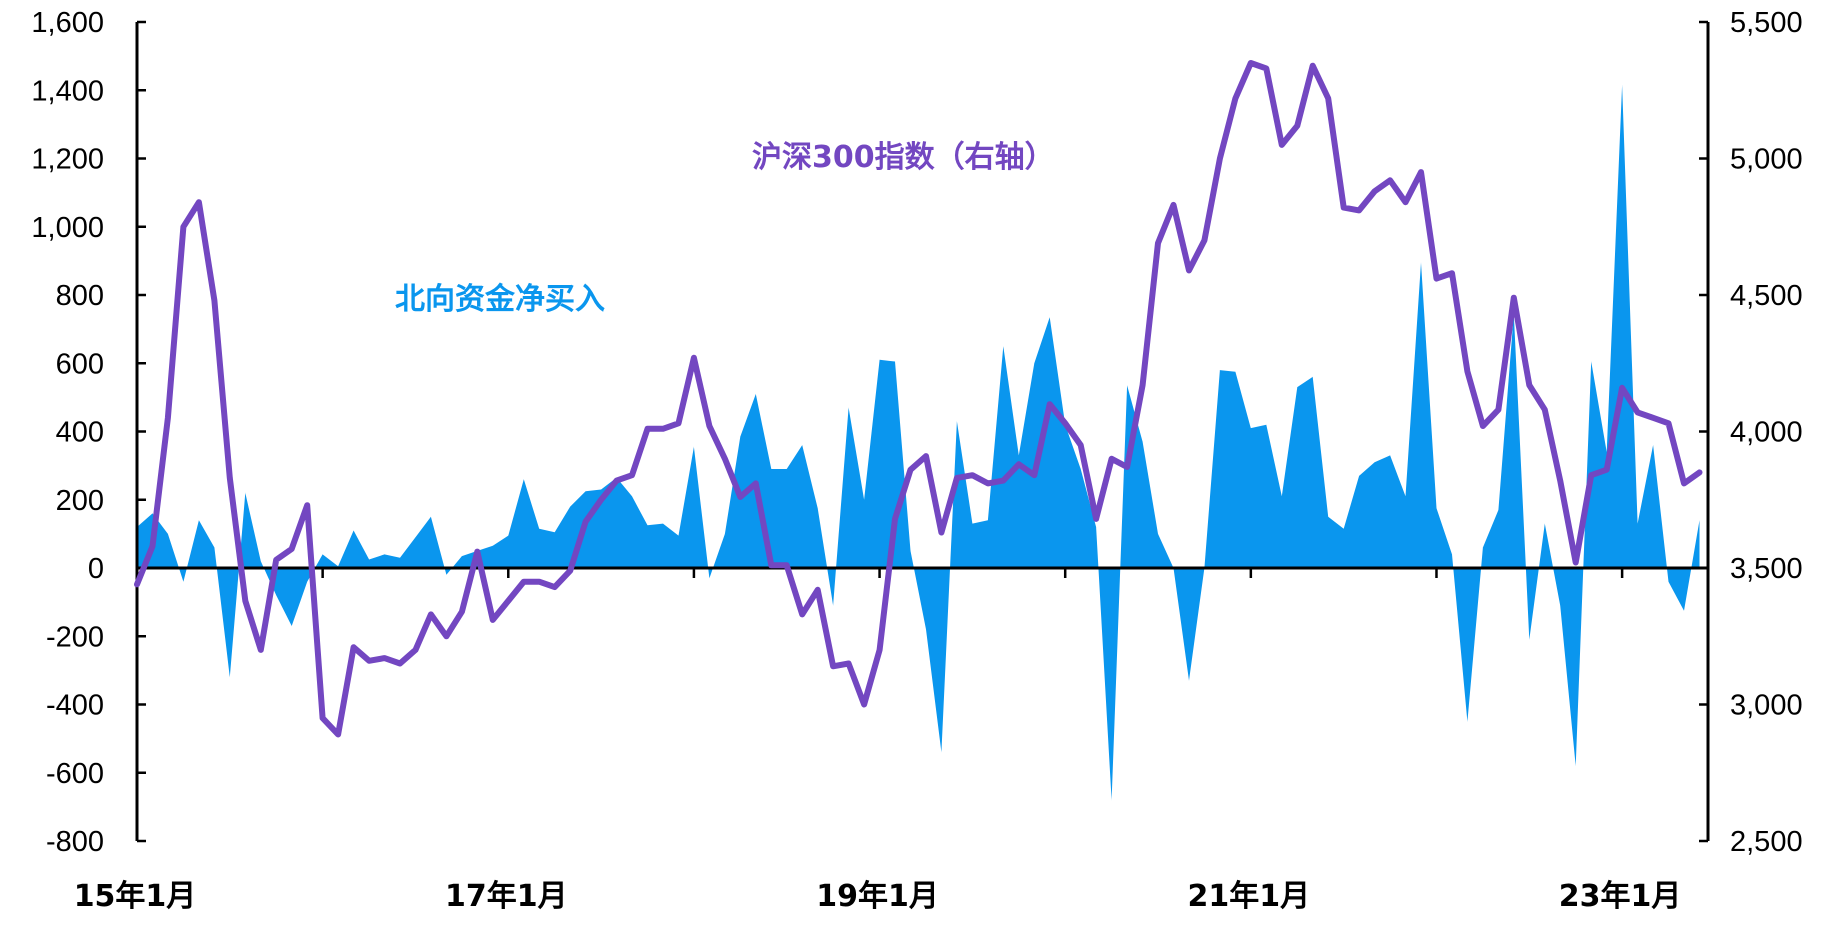 This screenshot has height=925, width=1837. What do you see at coordinates (1766, 23) in the screenshot?
I see `right-axis-tick-label: 5,500` at bounding box center [1766, 23].